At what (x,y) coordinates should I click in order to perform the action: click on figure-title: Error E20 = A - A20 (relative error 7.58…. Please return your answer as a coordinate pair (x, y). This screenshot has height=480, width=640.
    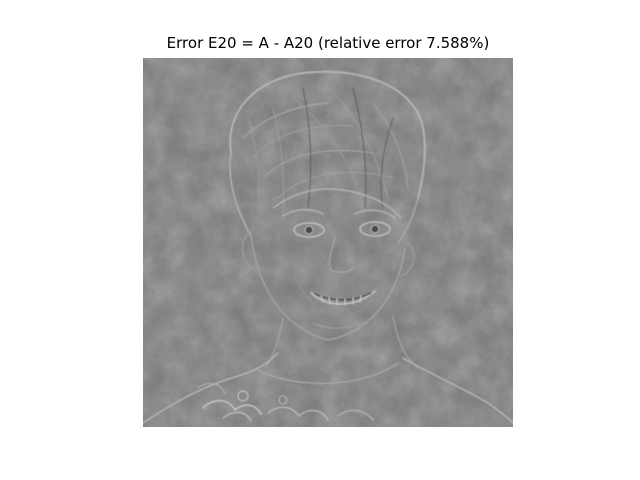
    Looking at the image, I should click on (328, 43).